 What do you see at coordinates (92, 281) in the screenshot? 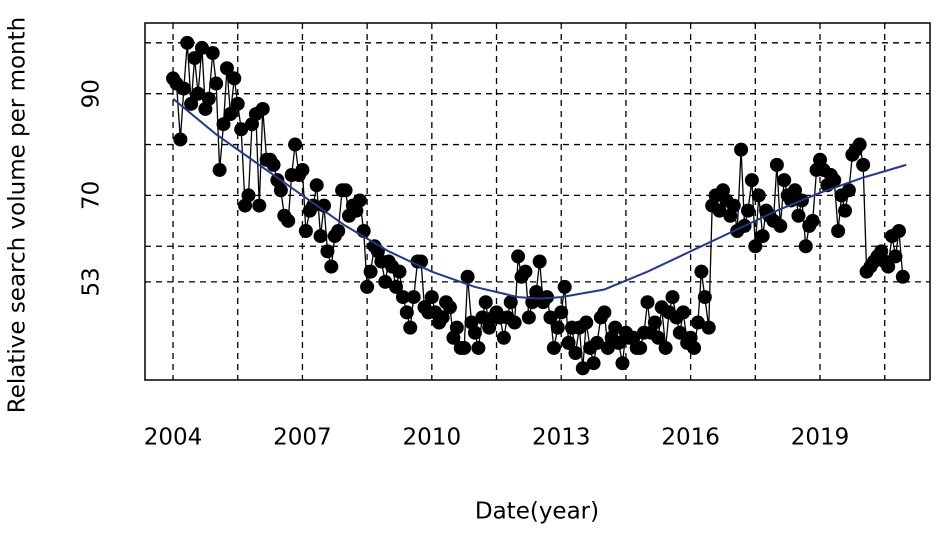
I see `y-tick-label: 53` at bounding box center [92, 281].